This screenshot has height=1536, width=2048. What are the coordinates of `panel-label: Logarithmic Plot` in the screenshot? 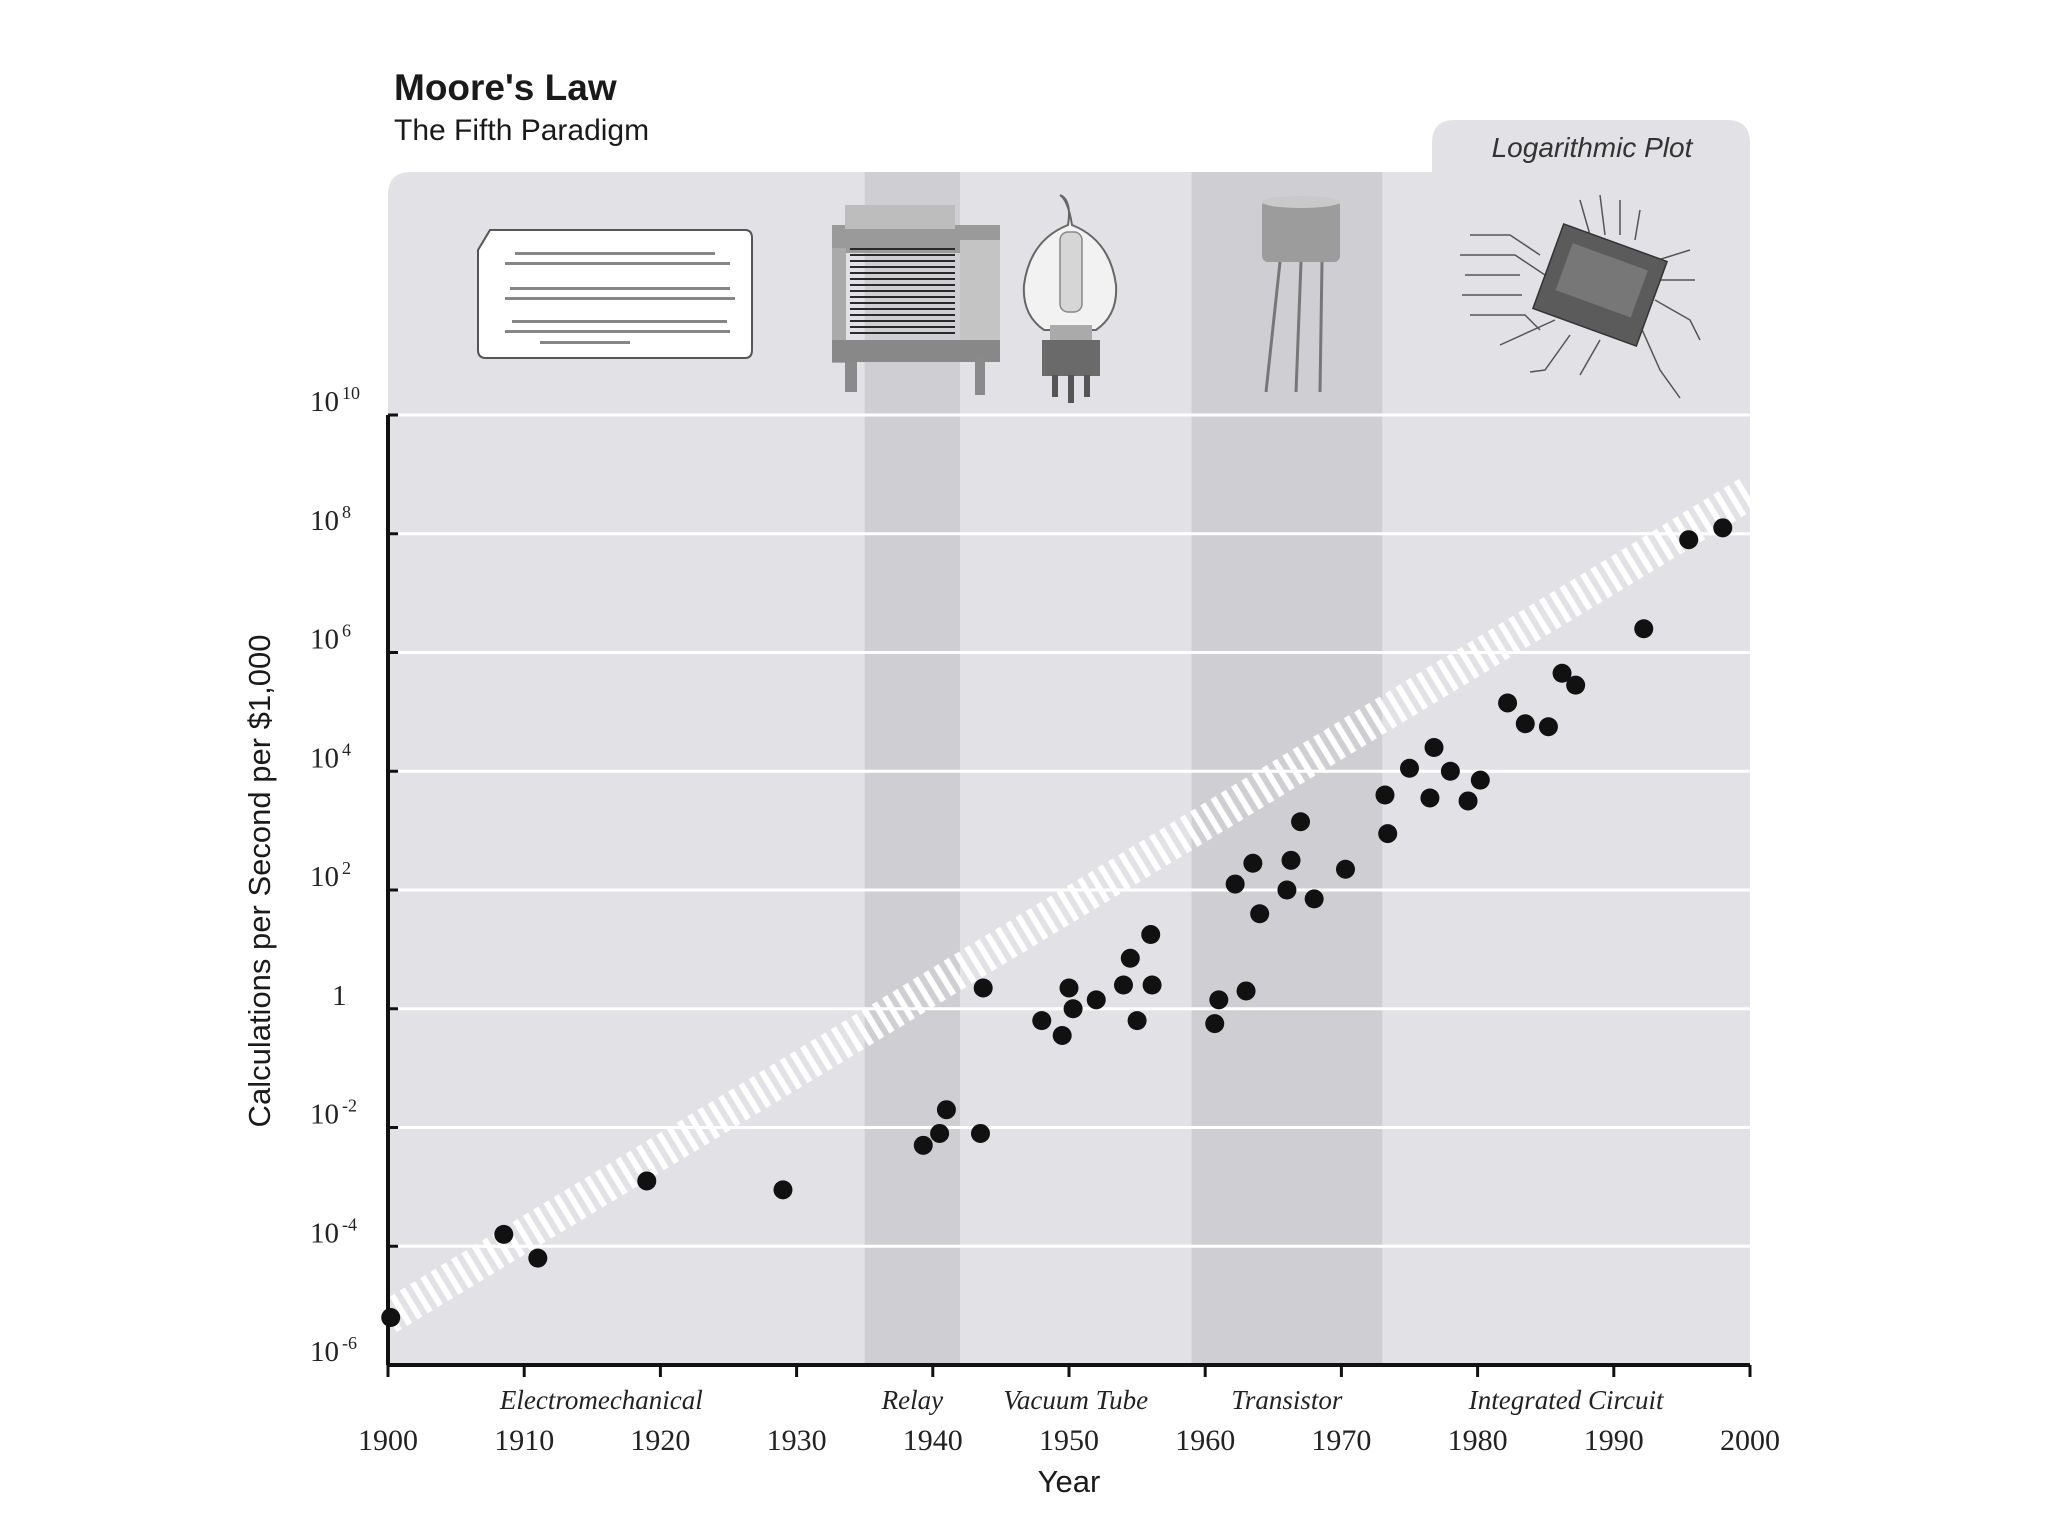 It's located at (1593, 147).